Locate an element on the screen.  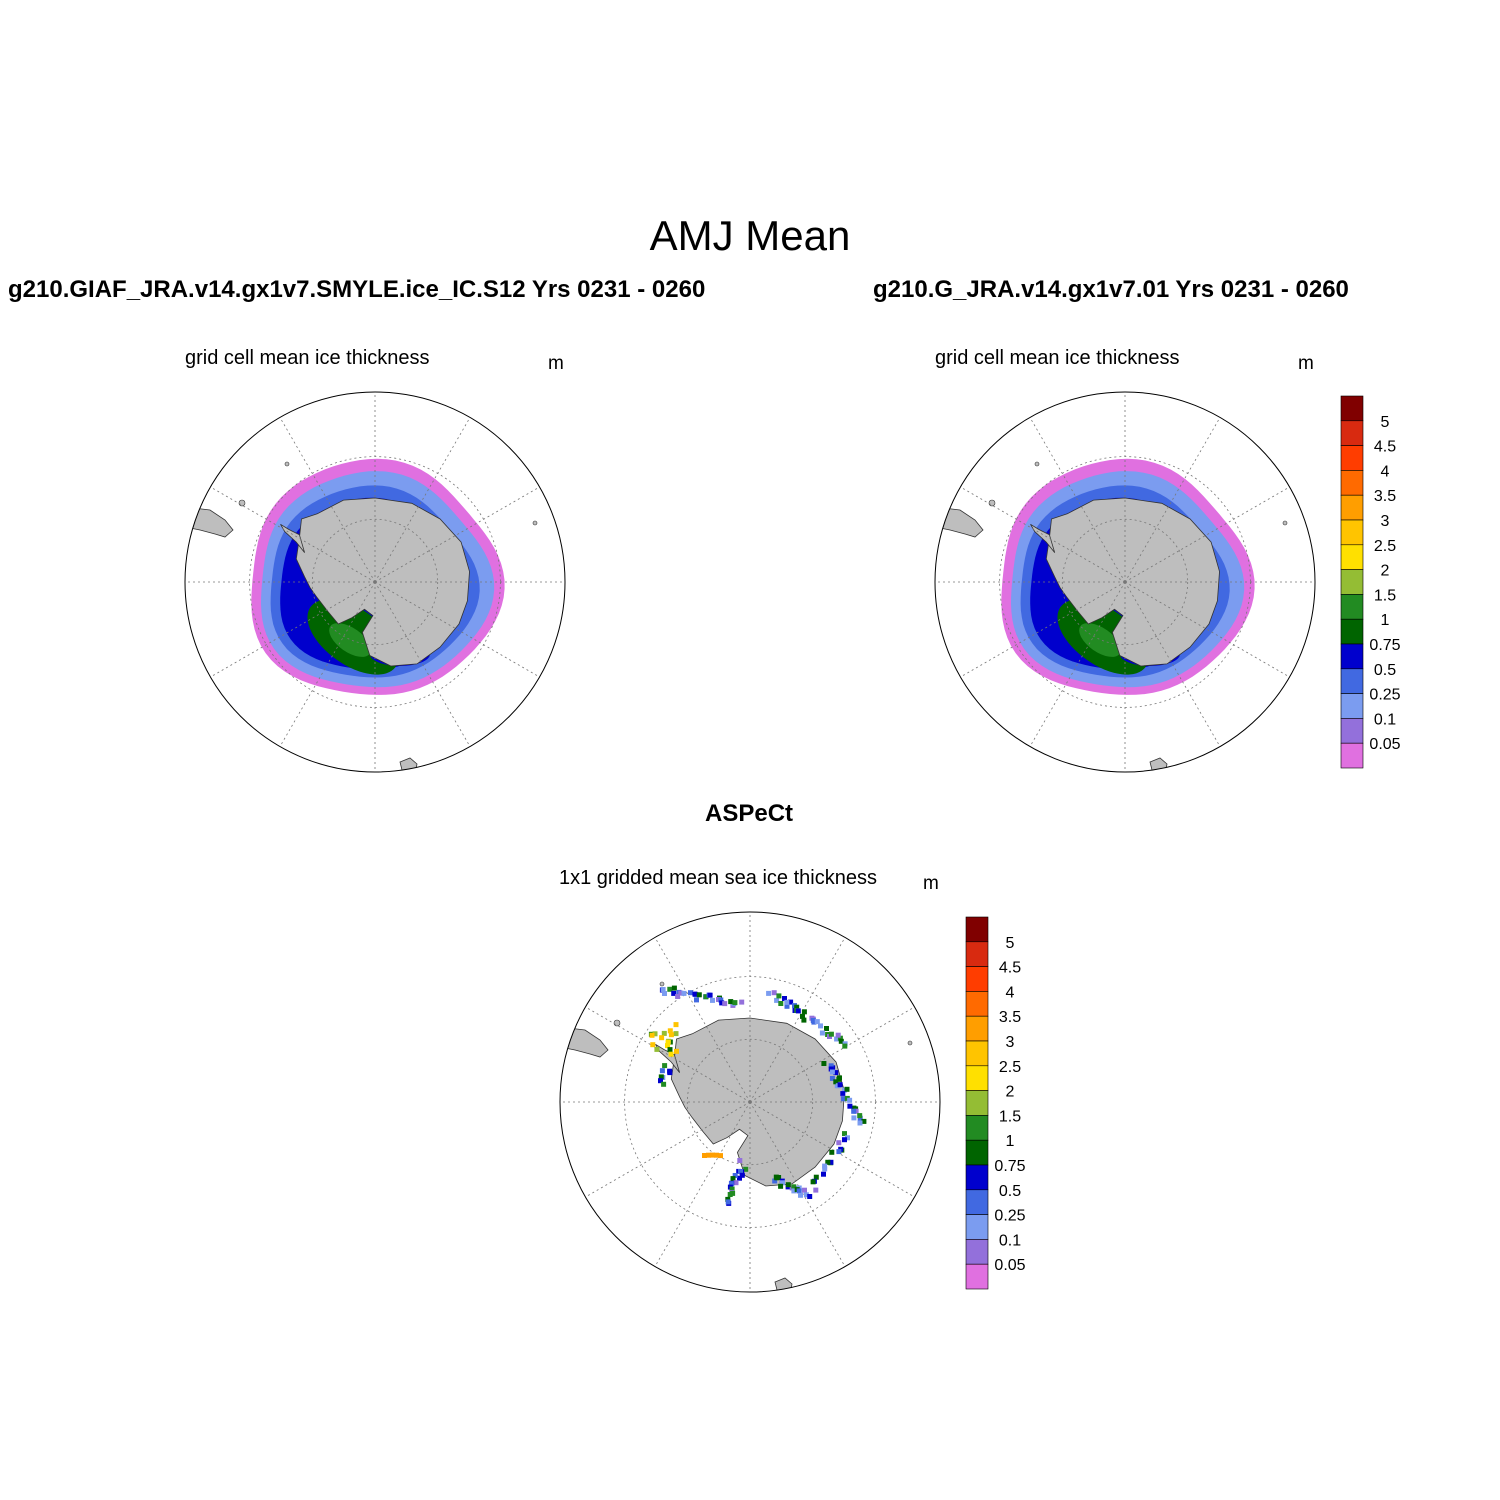
panel-3-subtitle: 1x1 gridded mean sea ice thickness is located at coordinates (718, 878).